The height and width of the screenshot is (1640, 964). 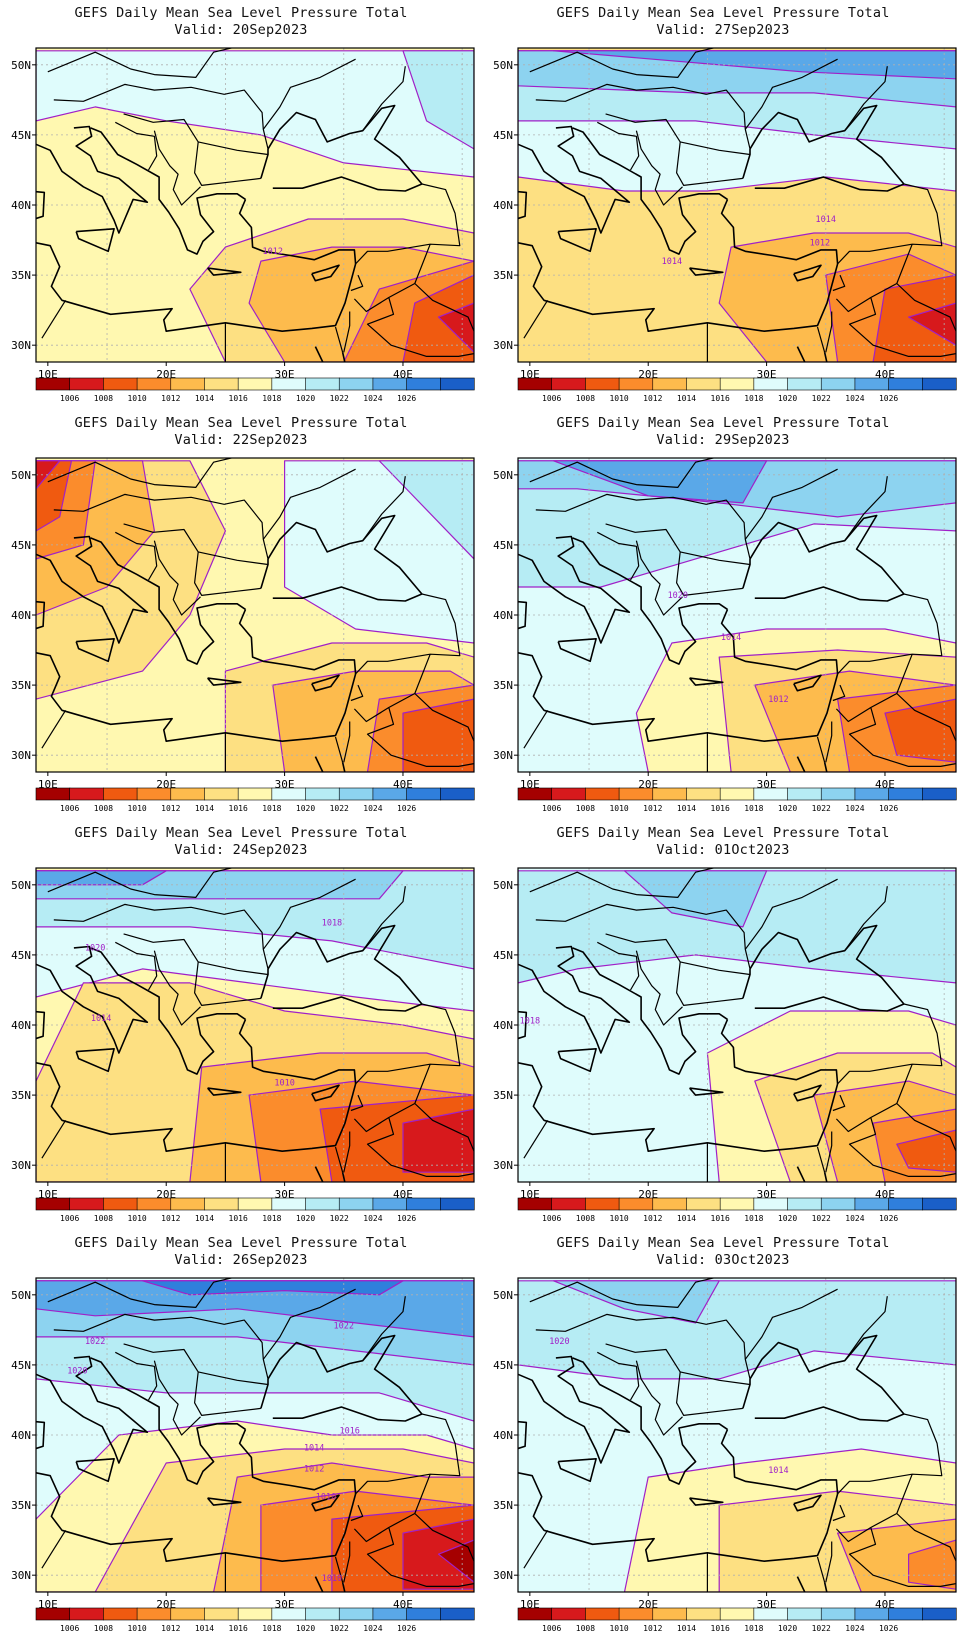 I want to click on panel-valid-date: Valid: 22Sep2023, so click(x=241, y=440).